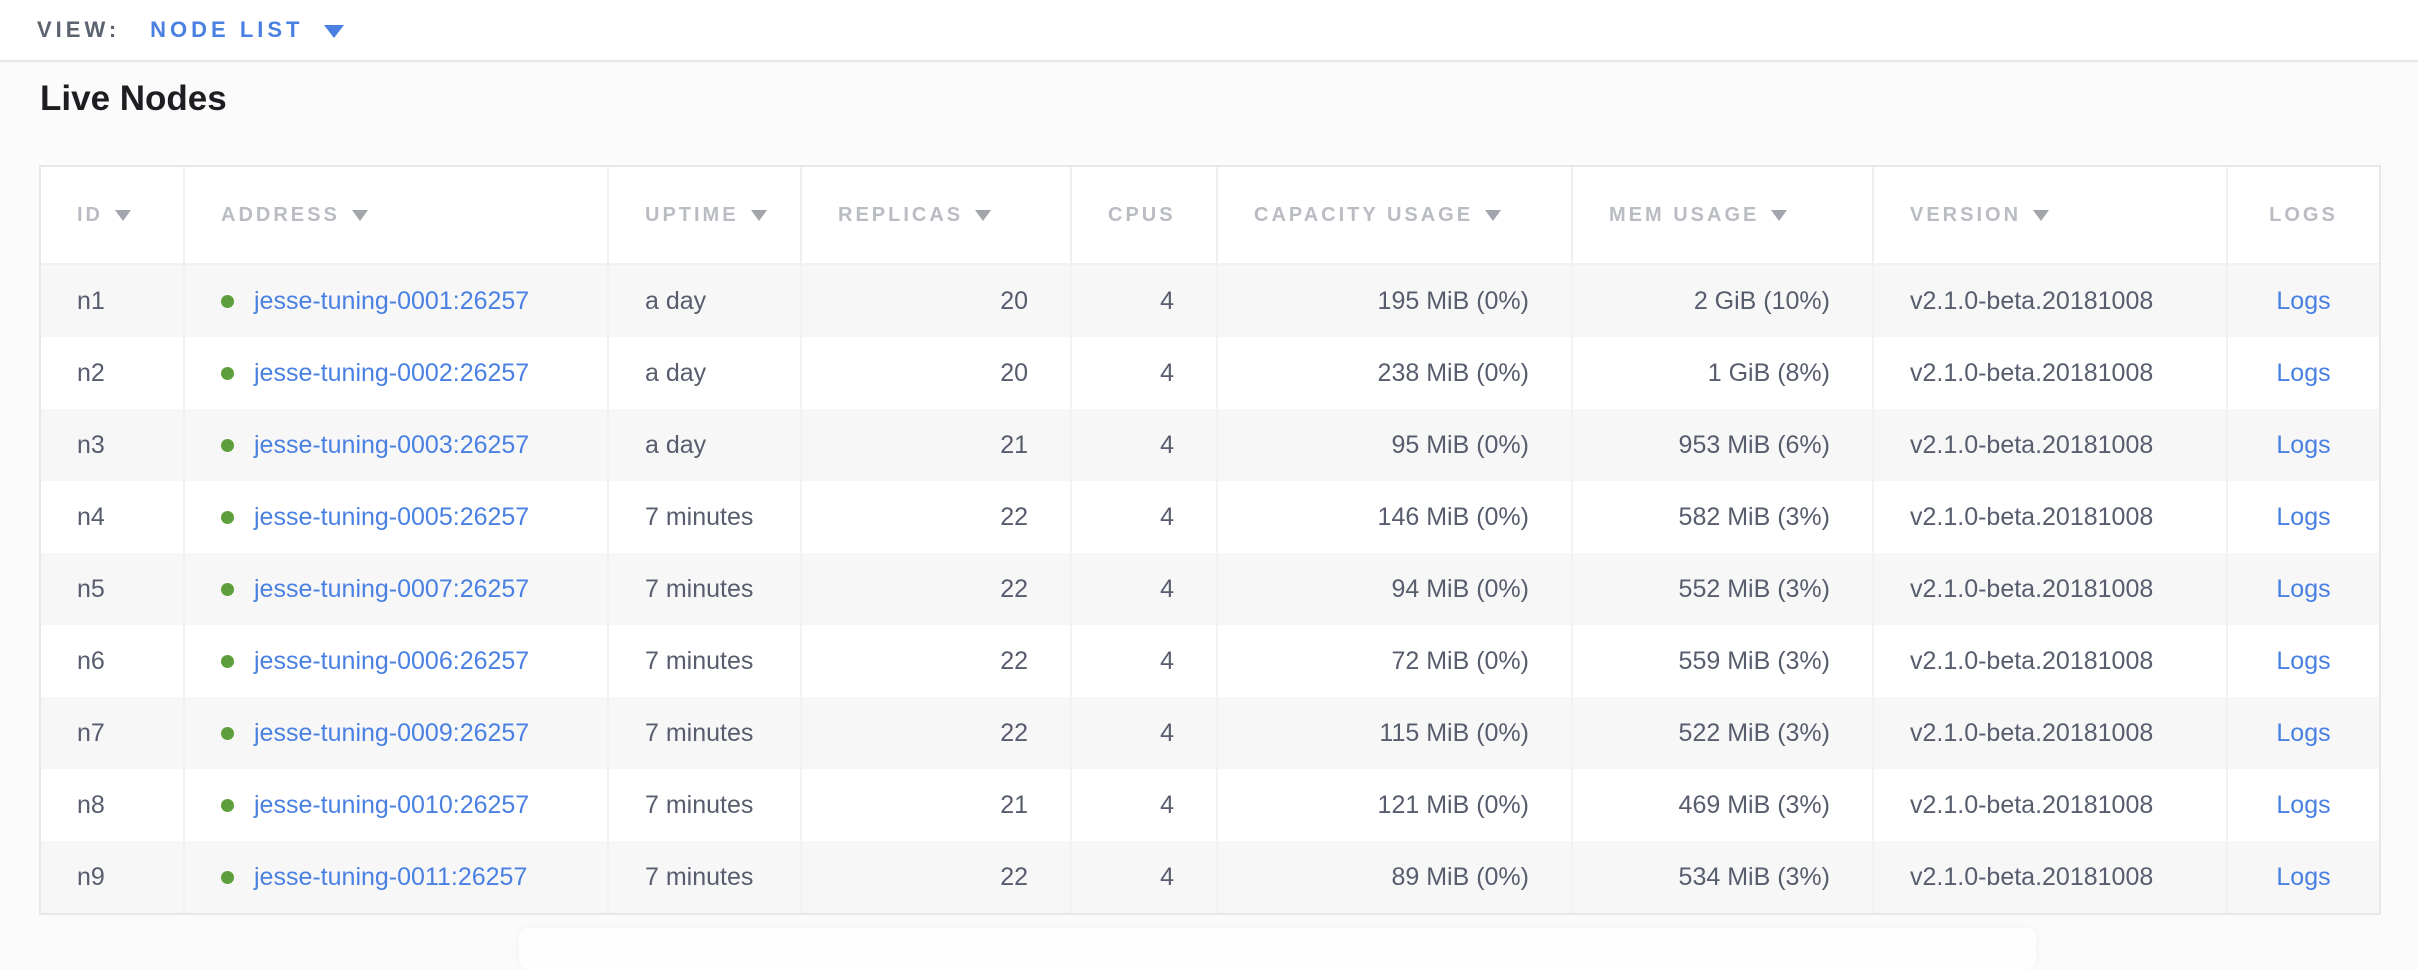 The width and height of the screenshot is (2418, 970). I want to click on address-cell: jesse-tuning-0002:26257, so click(395, 373).